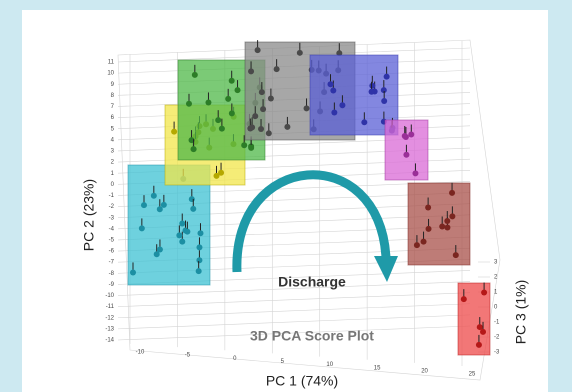  I want to click on z-tick-label: 1, so click(496, 293).